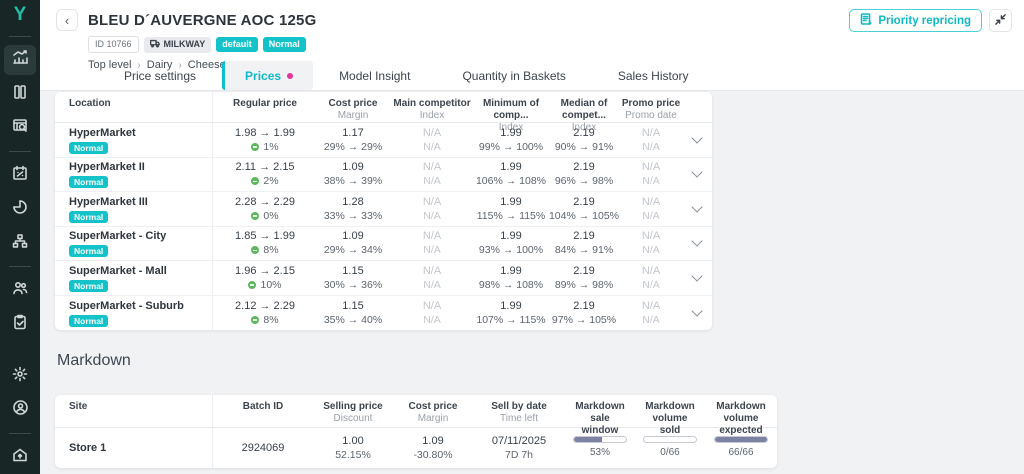  What do you see at coordinates (511, 243) in the screenshot?
I see `min-competitor-cell: 1.99 93% → 100%` at bounding box center [511, 243].